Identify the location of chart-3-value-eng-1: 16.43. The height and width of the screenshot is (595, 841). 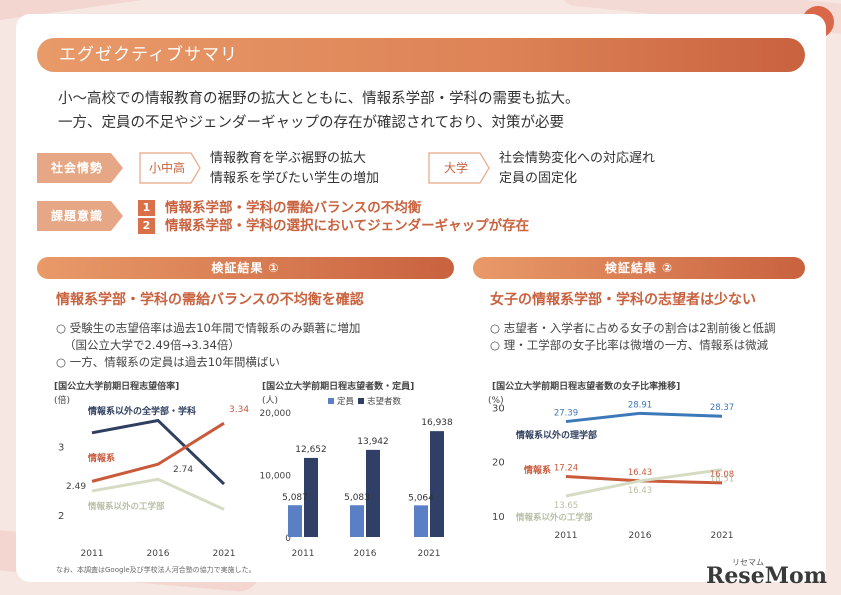
(640, 491).